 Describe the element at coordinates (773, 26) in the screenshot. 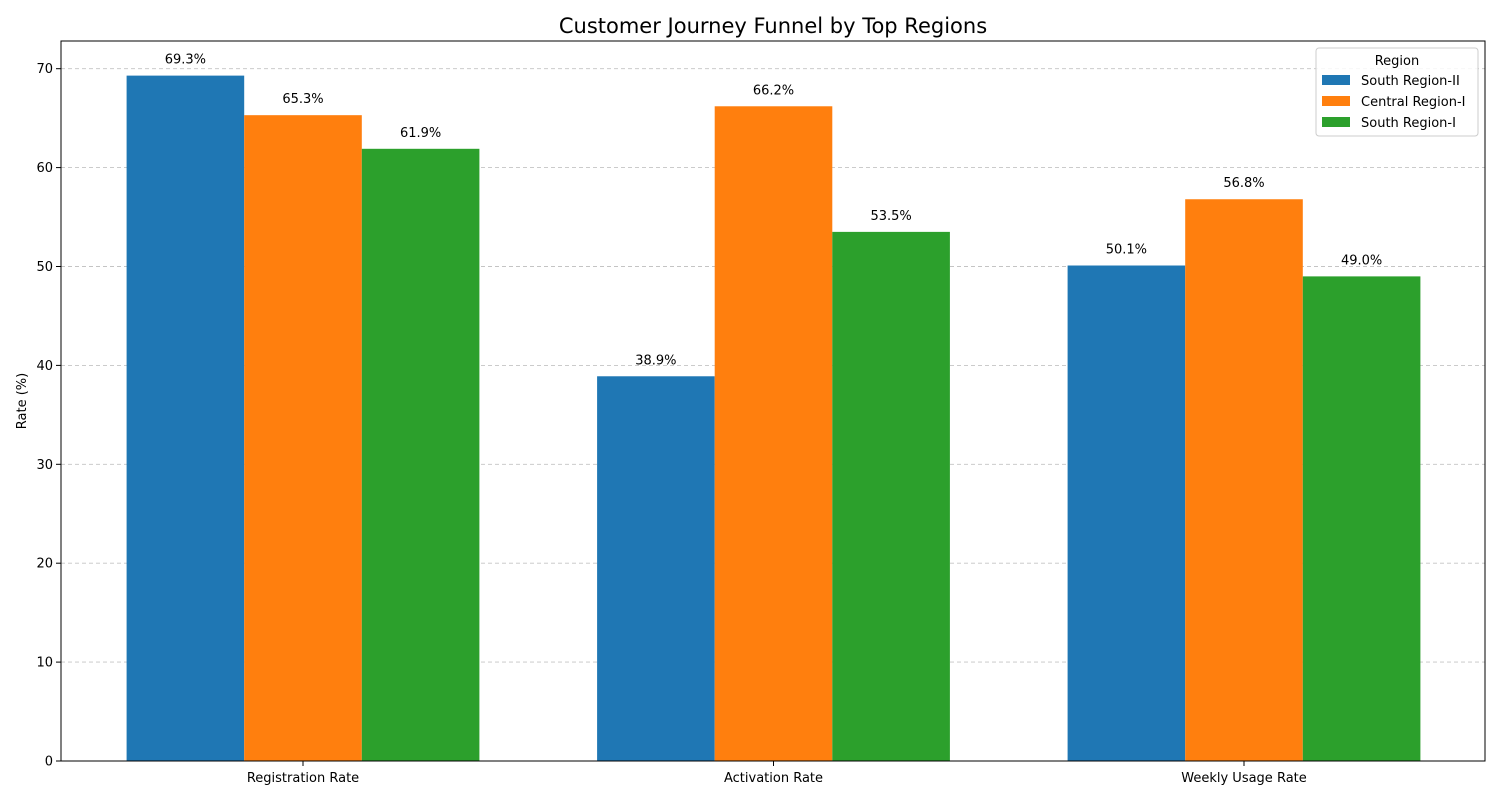

I see `chart-title: Customer Journey Funnel by Top Regions` at that location.